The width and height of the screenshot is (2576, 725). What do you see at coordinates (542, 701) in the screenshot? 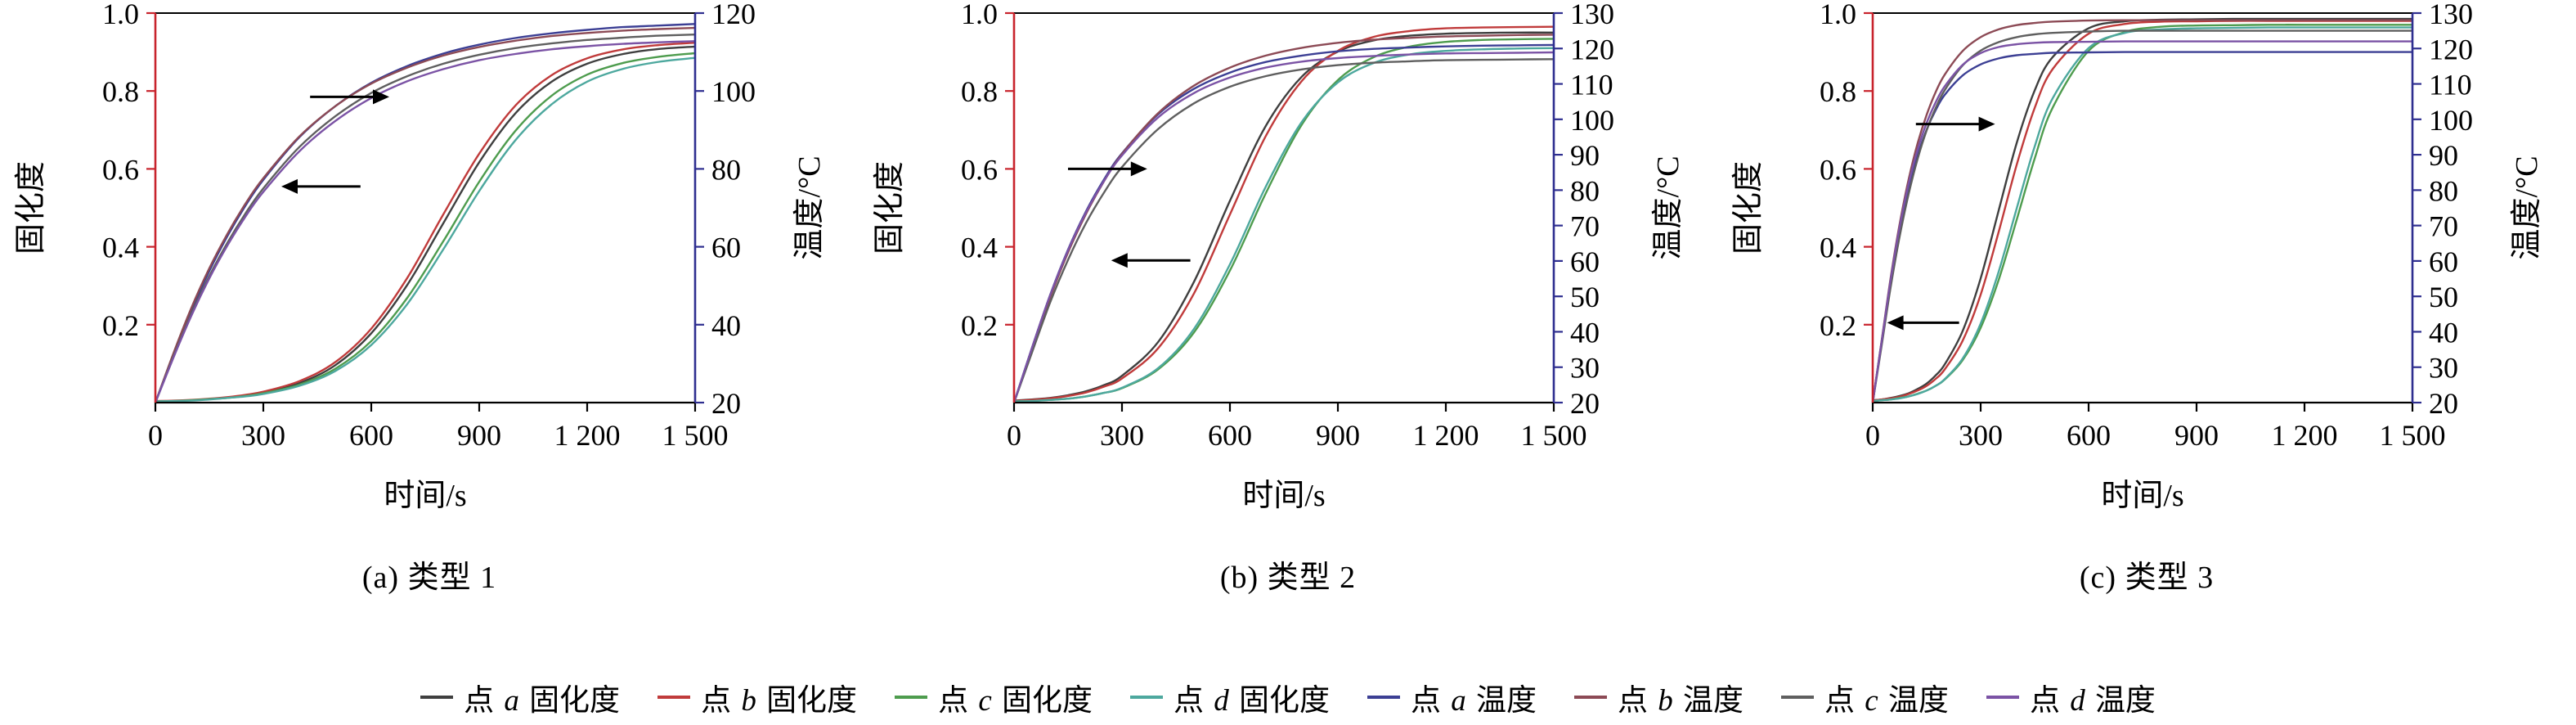
I see `legend-label: 点 a 固化度` at bounding box center [542, 701].